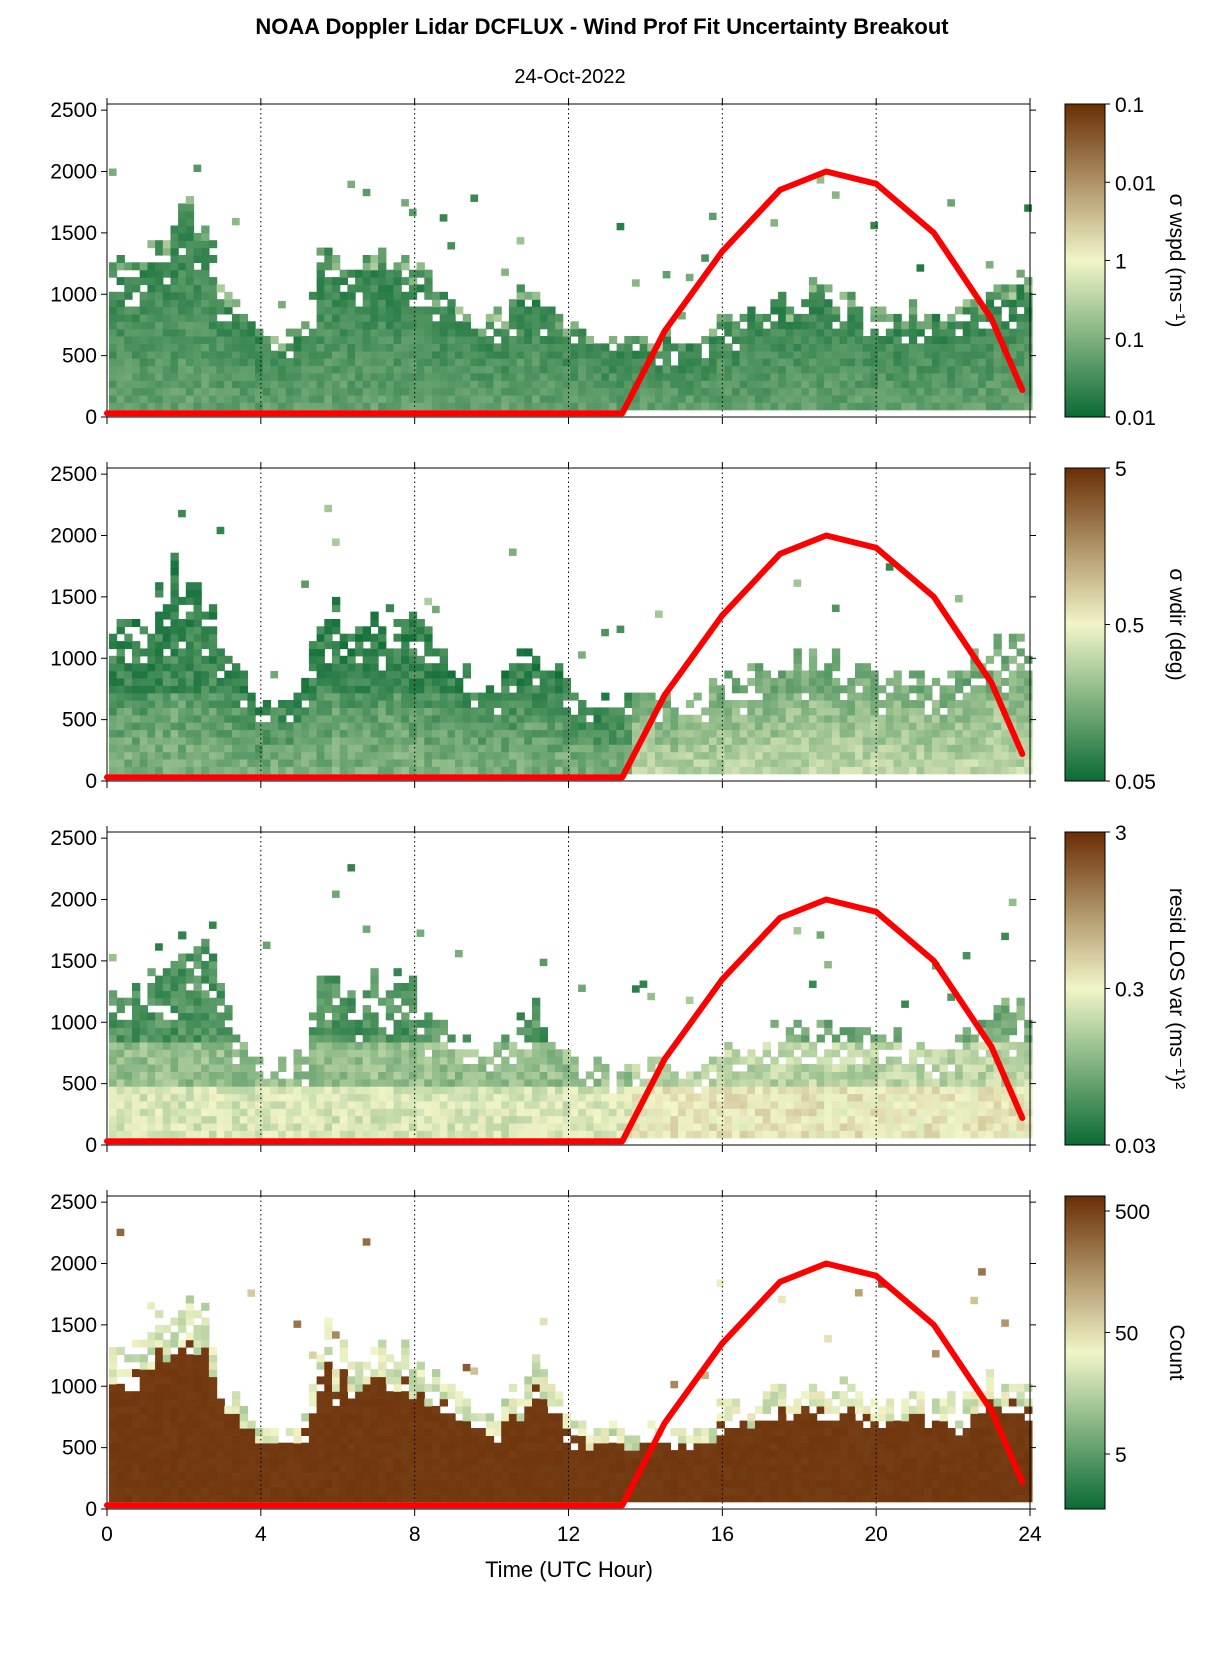 This screenshot has height=1660, width=1227. I want to click on colorbar-tick-label: 0.1, so click(1129, 340).